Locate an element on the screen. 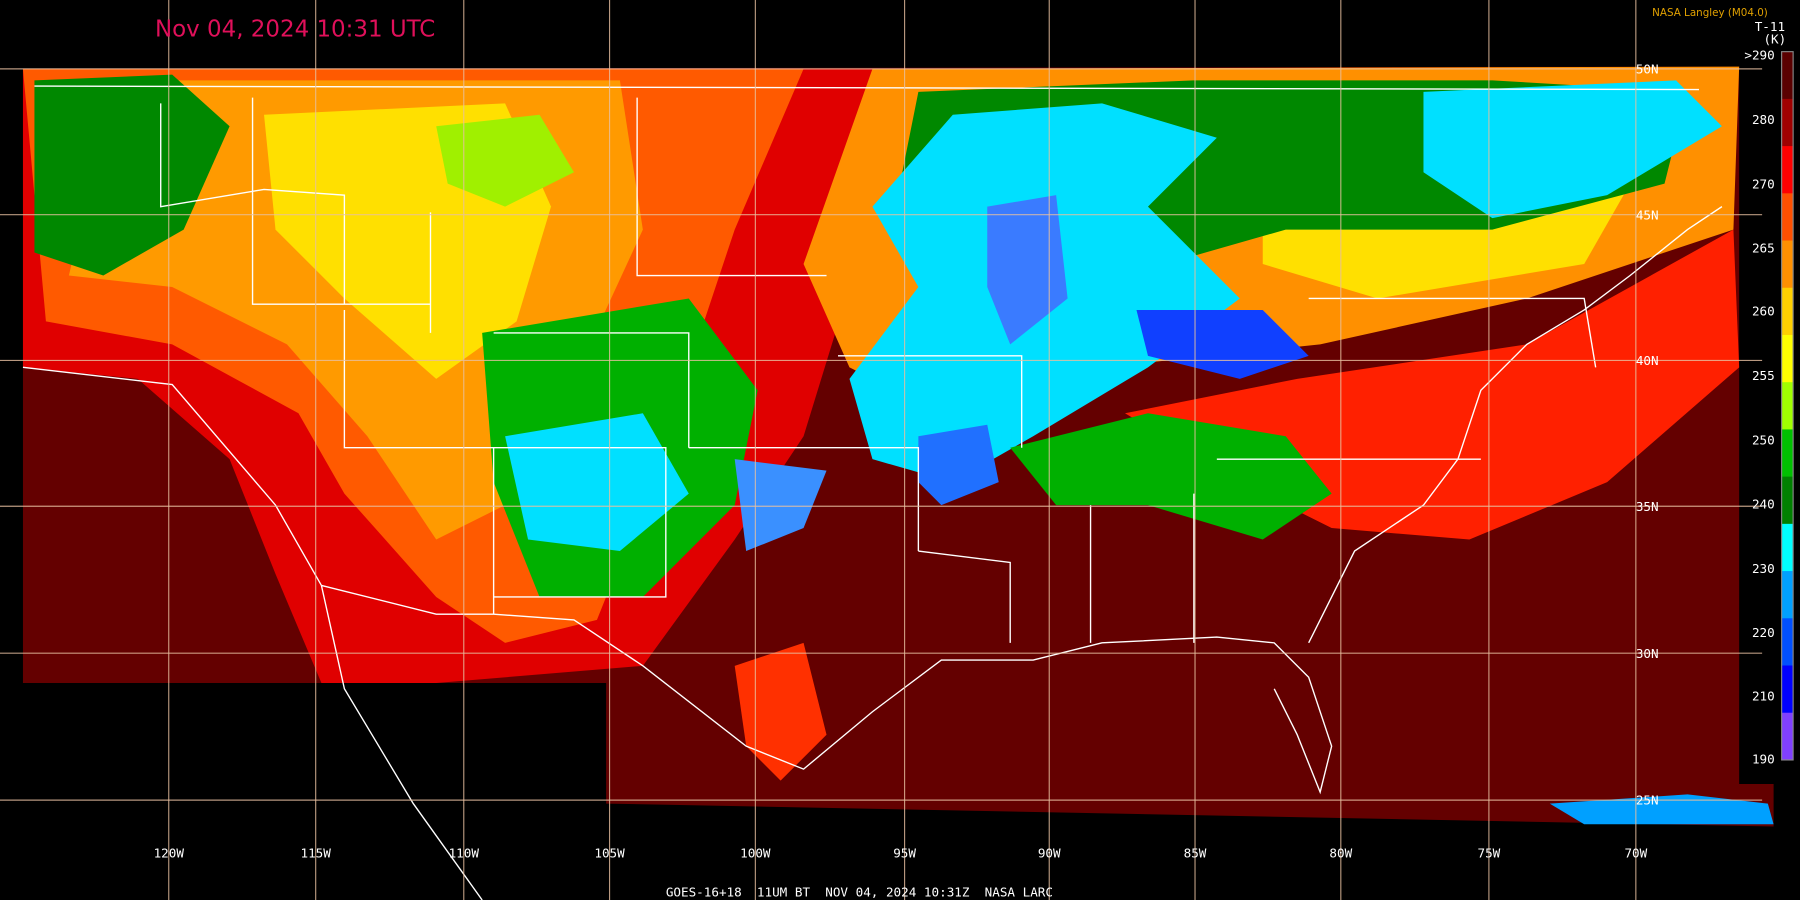 The height and width of the screenshot is (900, 1800). longitude-label: 120W is located at coordinates (169, 853).